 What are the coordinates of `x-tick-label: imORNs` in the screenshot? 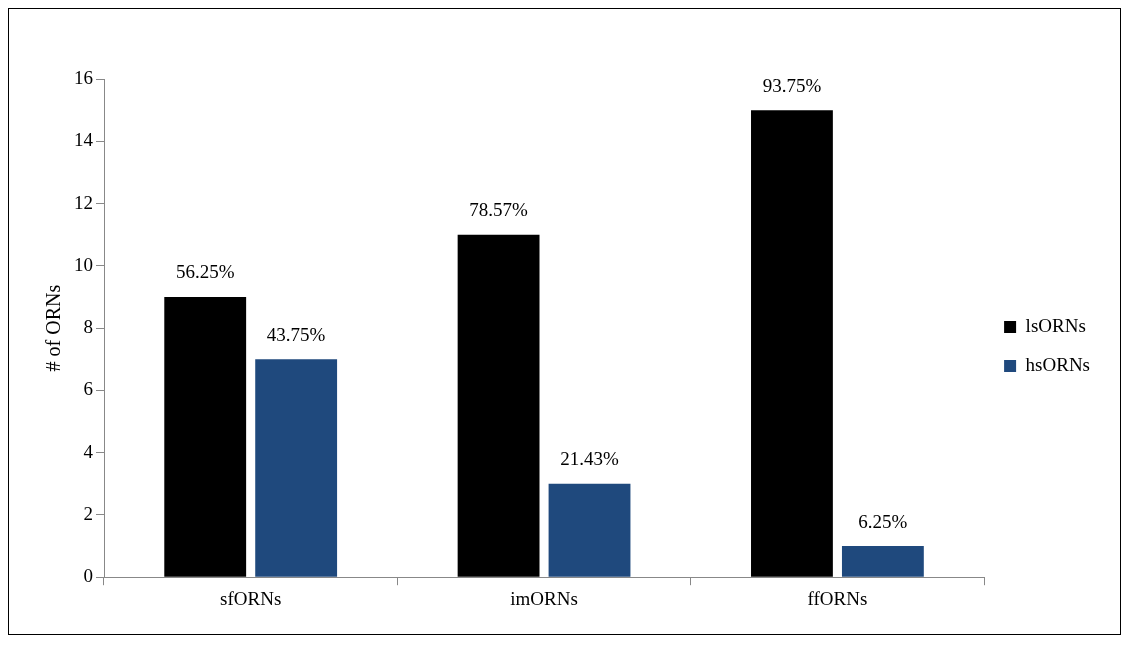 It's located at (544, 598).